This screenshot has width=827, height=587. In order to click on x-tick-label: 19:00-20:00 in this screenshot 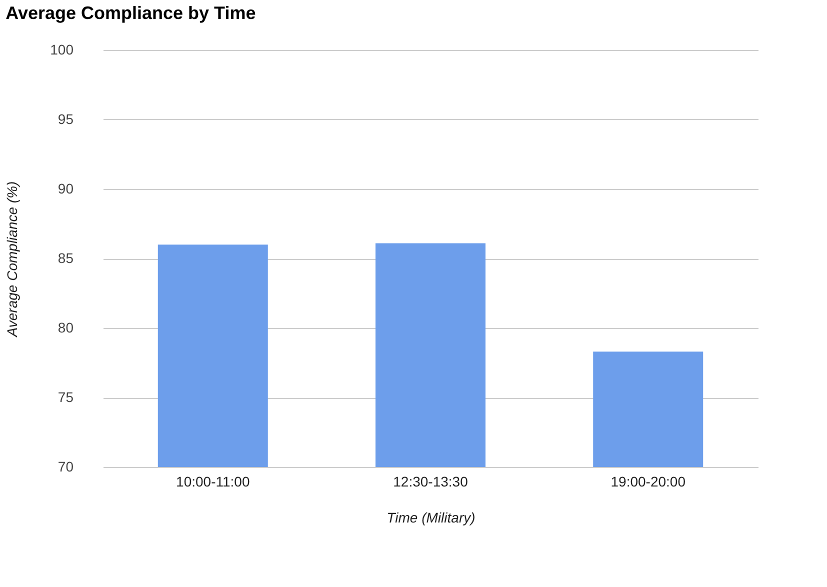, I will do `click(648, 482)`.